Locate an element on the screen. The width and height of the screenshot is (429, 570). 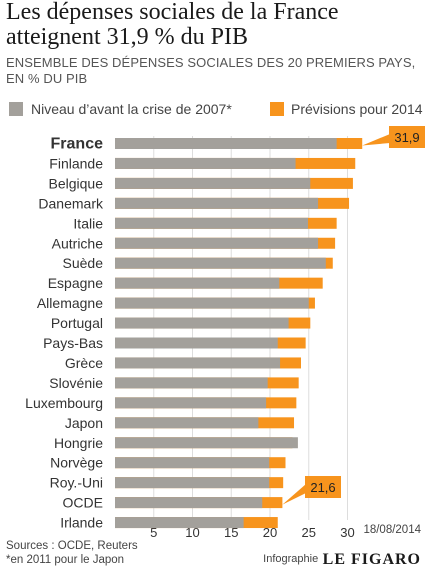
x-tick-label-5: 5 is located at coordinates (153, 532).